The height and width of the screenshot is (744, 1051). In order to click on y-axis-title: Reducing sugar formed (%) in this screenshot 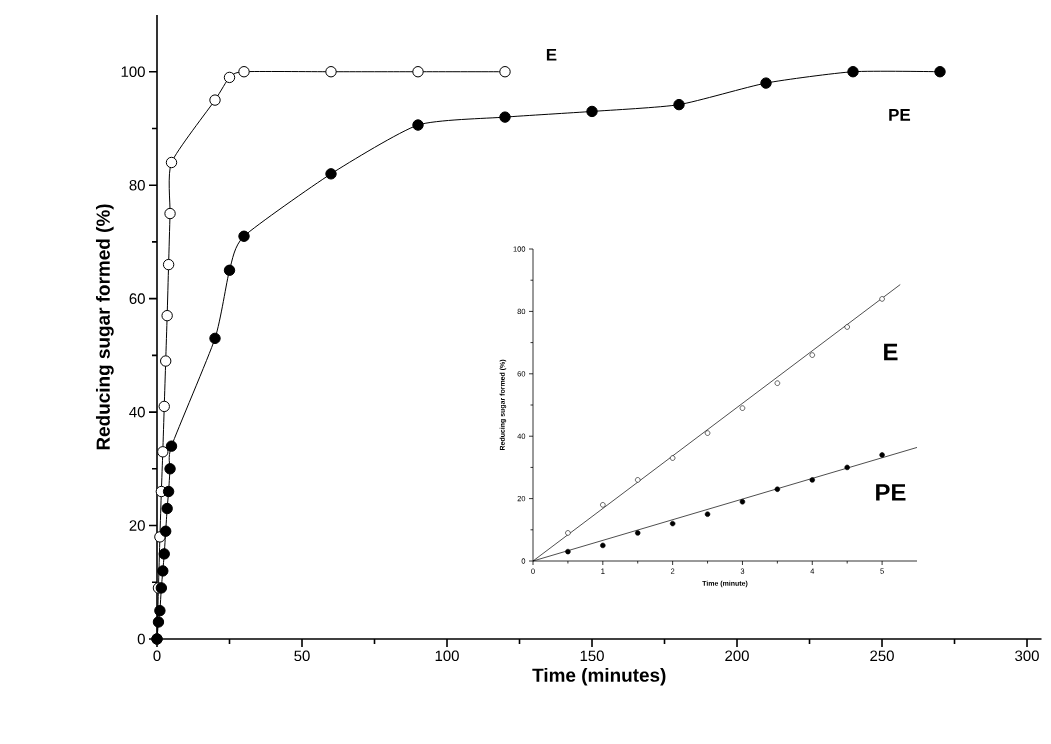, I will do `click(104, 327)`.